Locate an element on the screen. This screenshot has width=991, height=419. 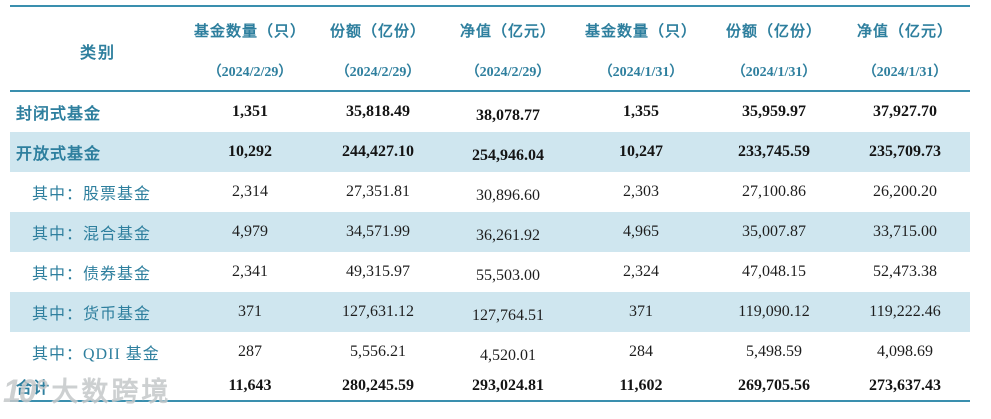
cell-value: 30,896.60 is located at coordinates (508, 195).